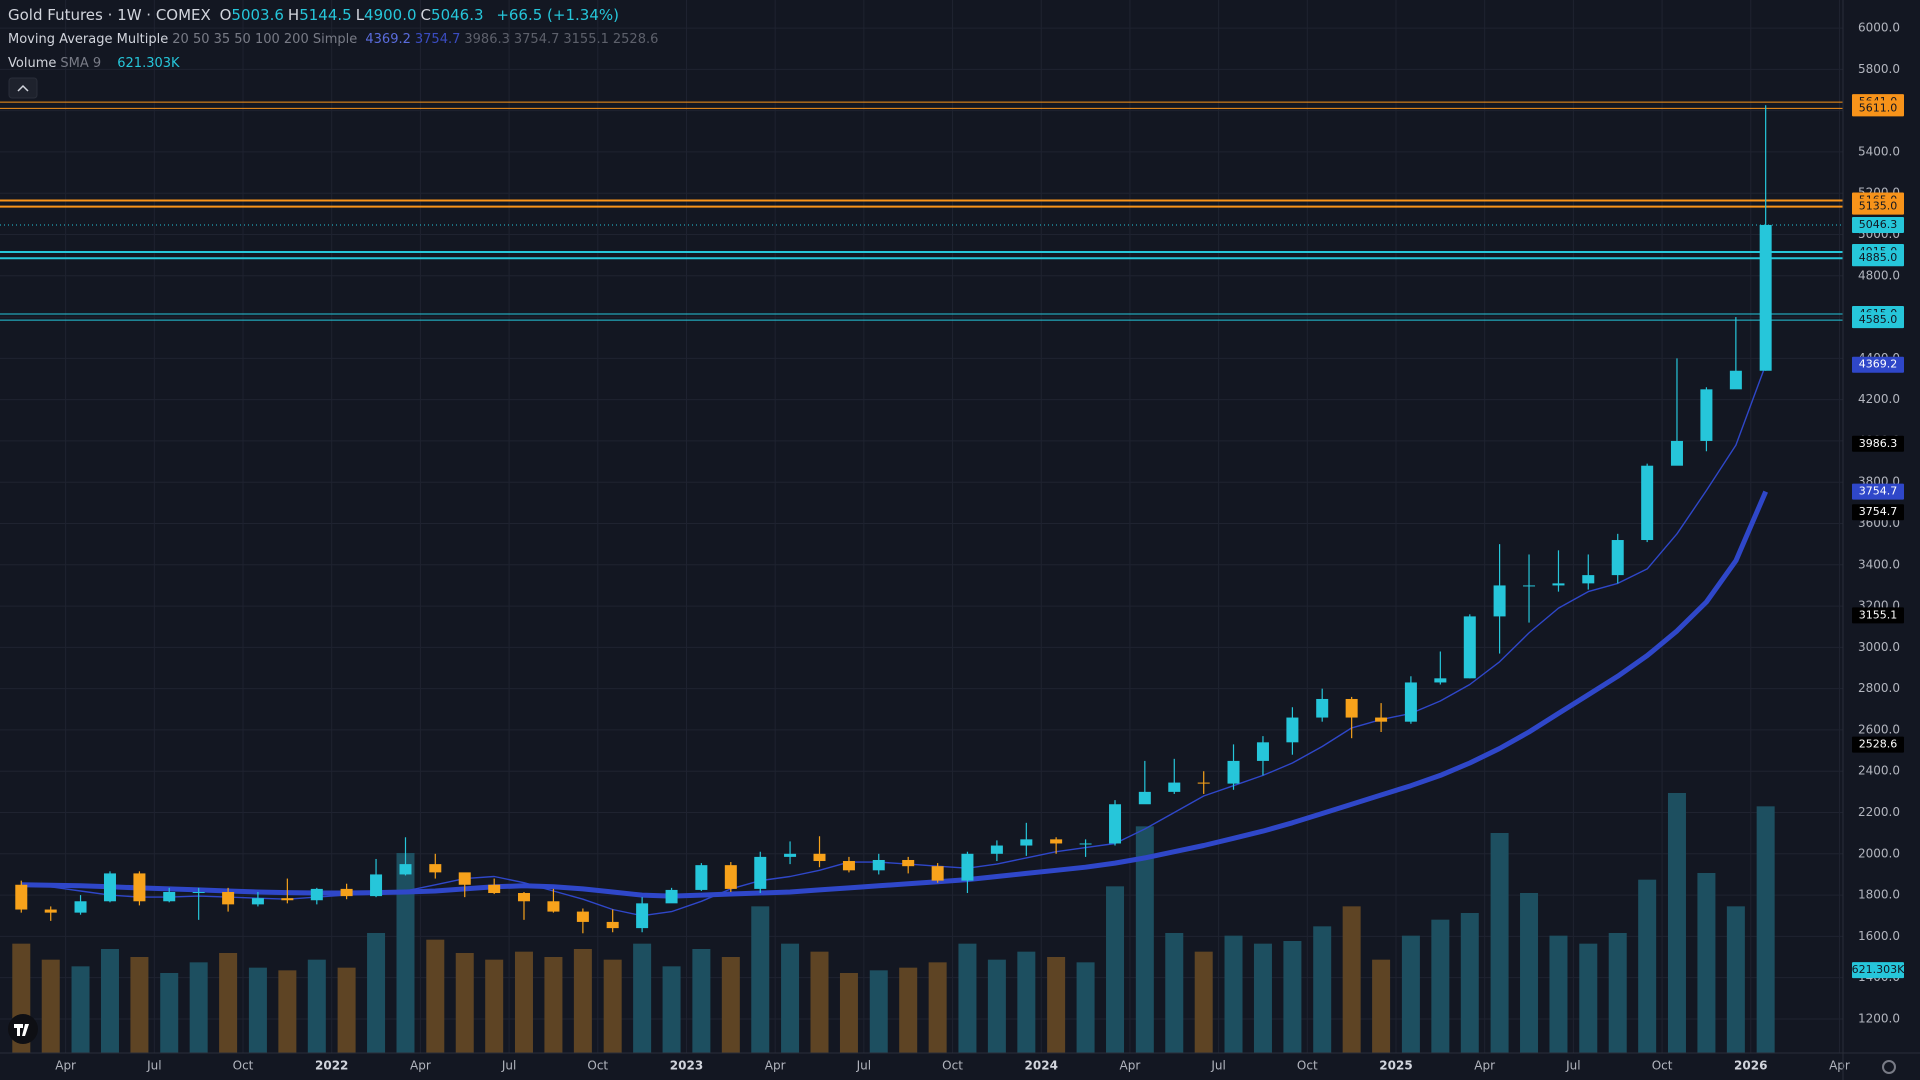 Image resolution: width=1920 pixels, height=1080 pixels. I want to click on y-tick-label: 4200.0, so click(1879, 399).